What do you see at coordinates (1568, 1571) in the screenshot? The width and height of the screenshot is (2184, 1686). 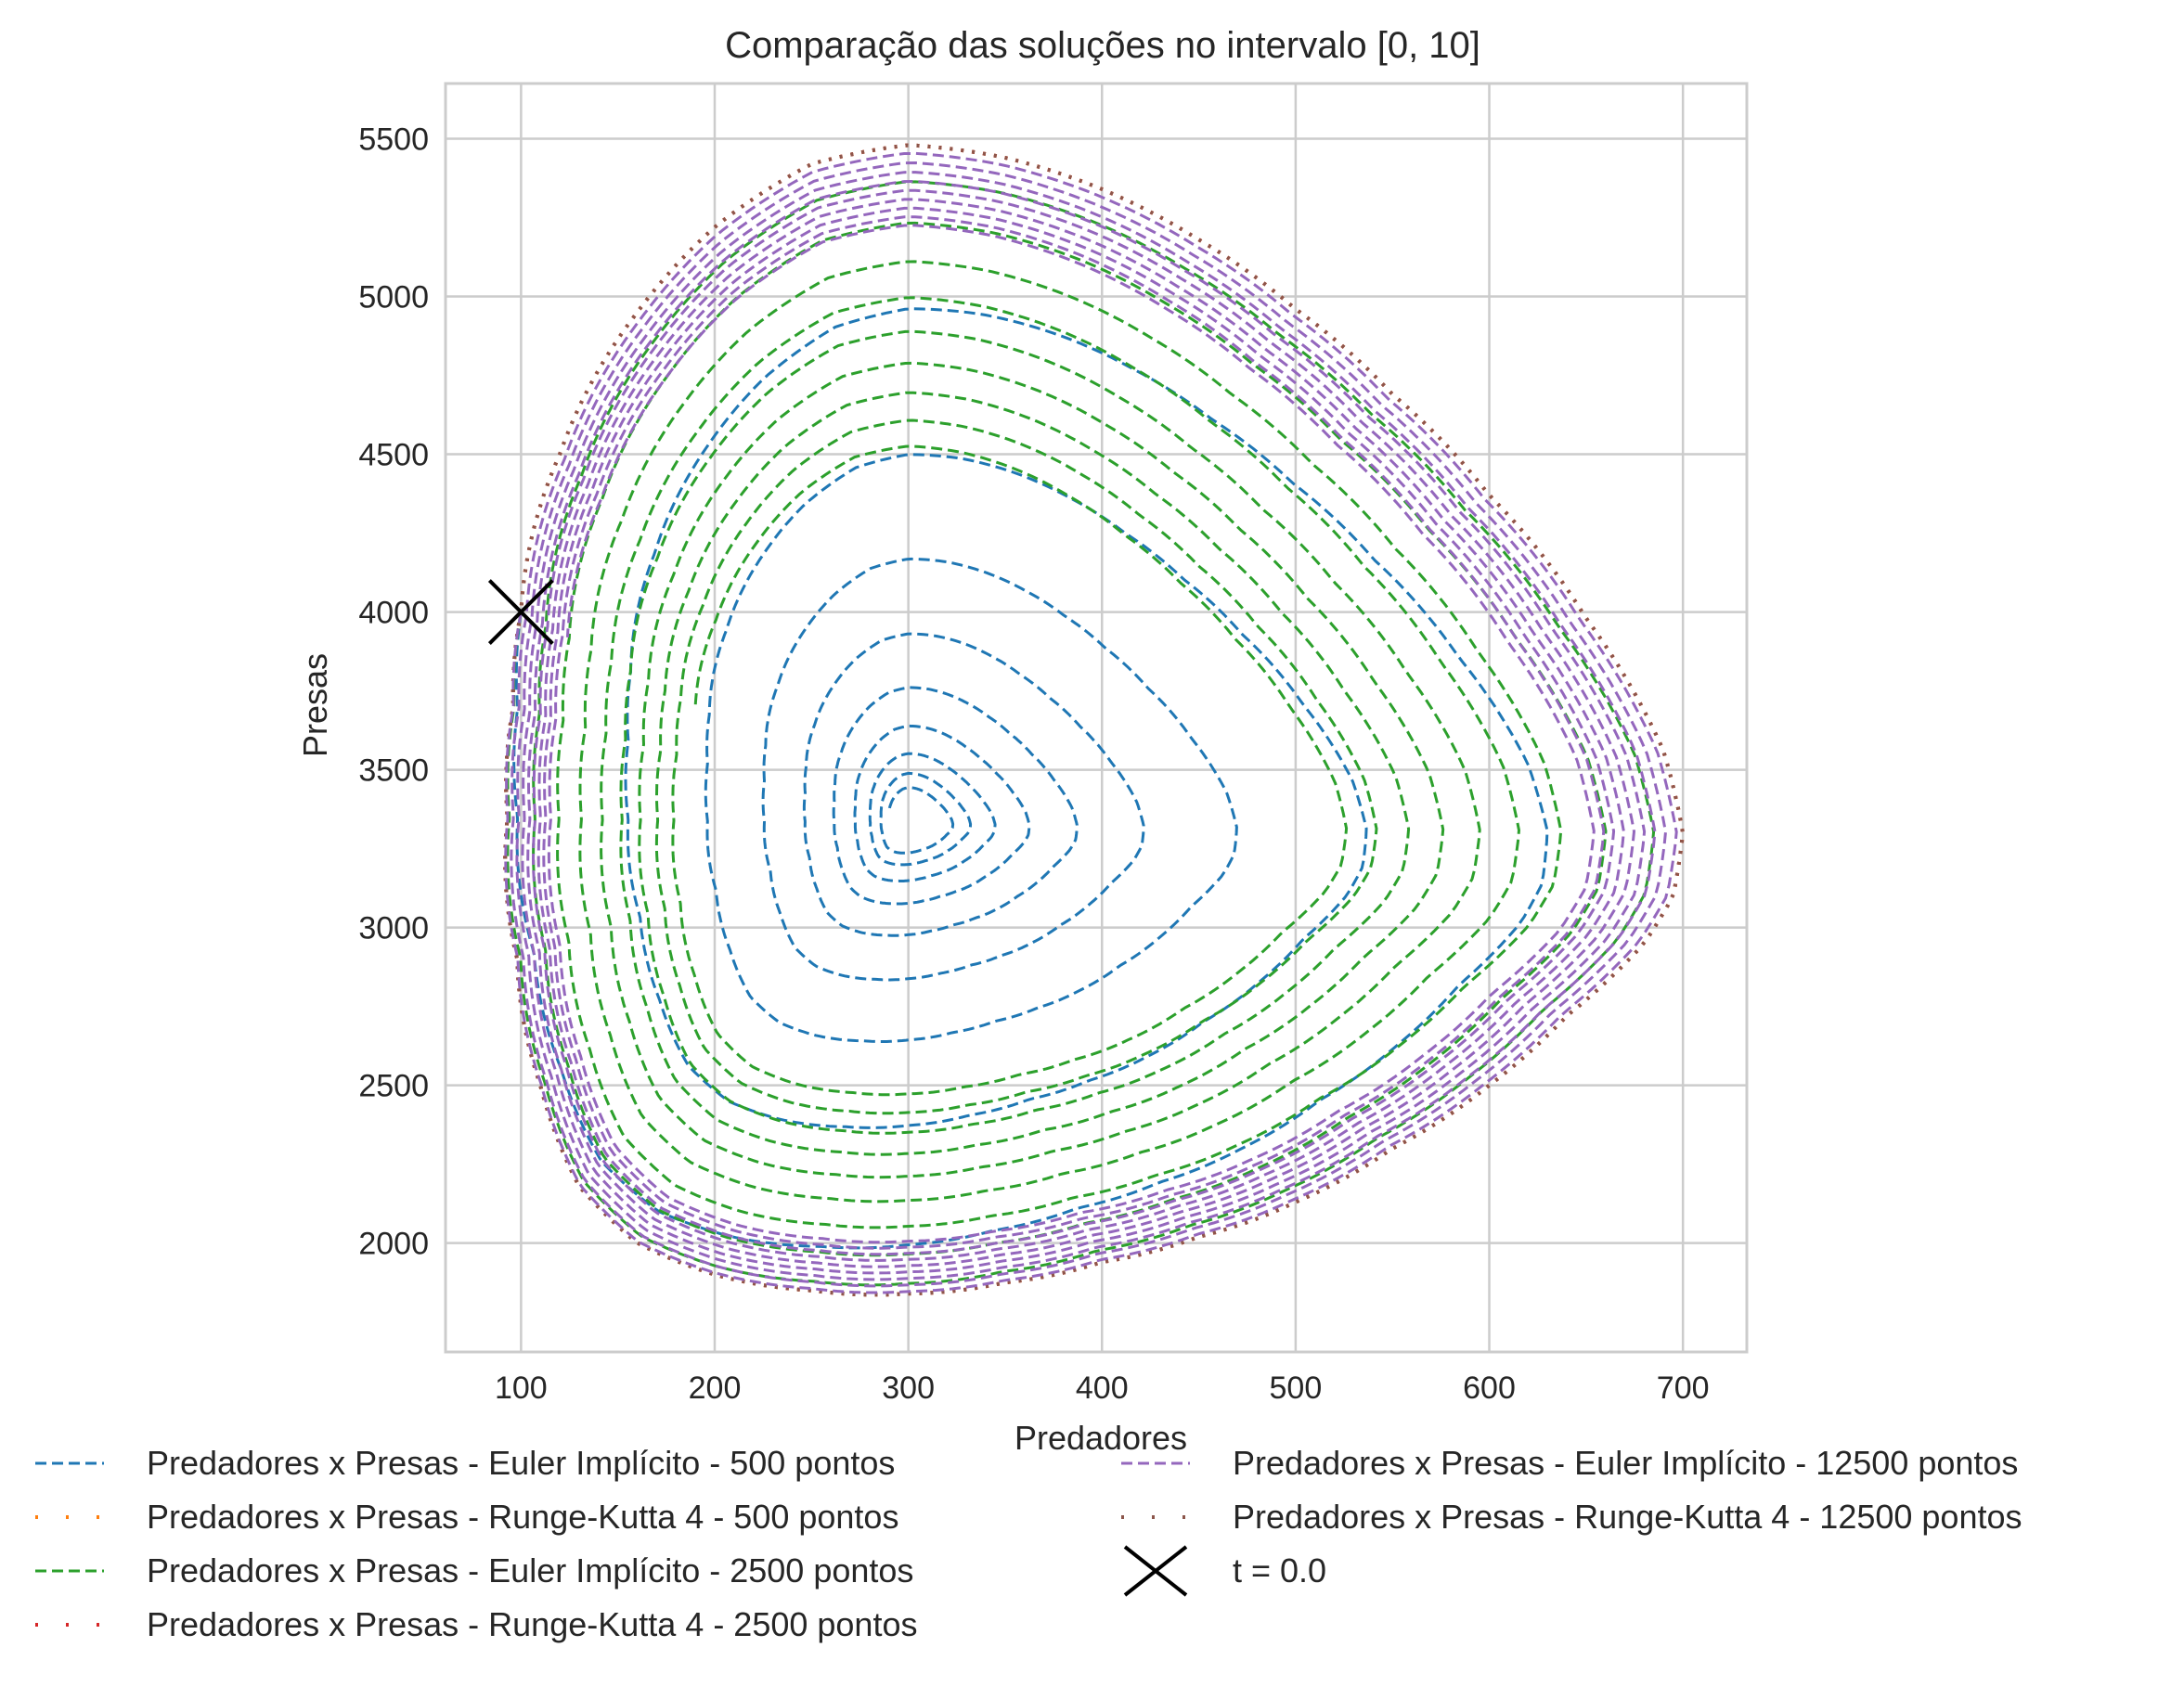 I see `legend-item: t = 0.0` at bounding box center [1568, 1571].